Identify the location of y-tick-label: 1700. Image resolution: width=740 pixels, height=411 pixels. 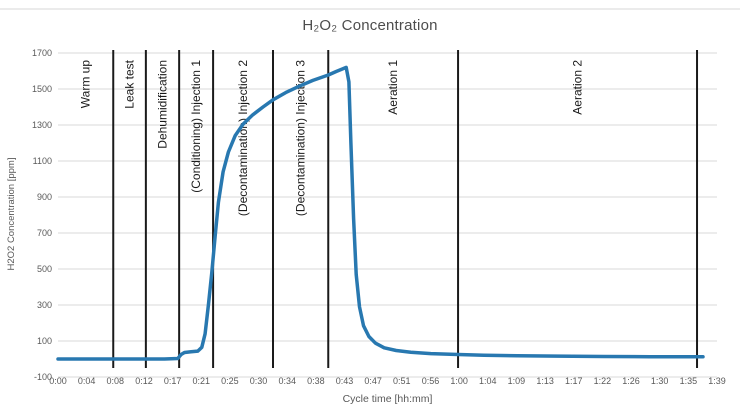
(42, 53).